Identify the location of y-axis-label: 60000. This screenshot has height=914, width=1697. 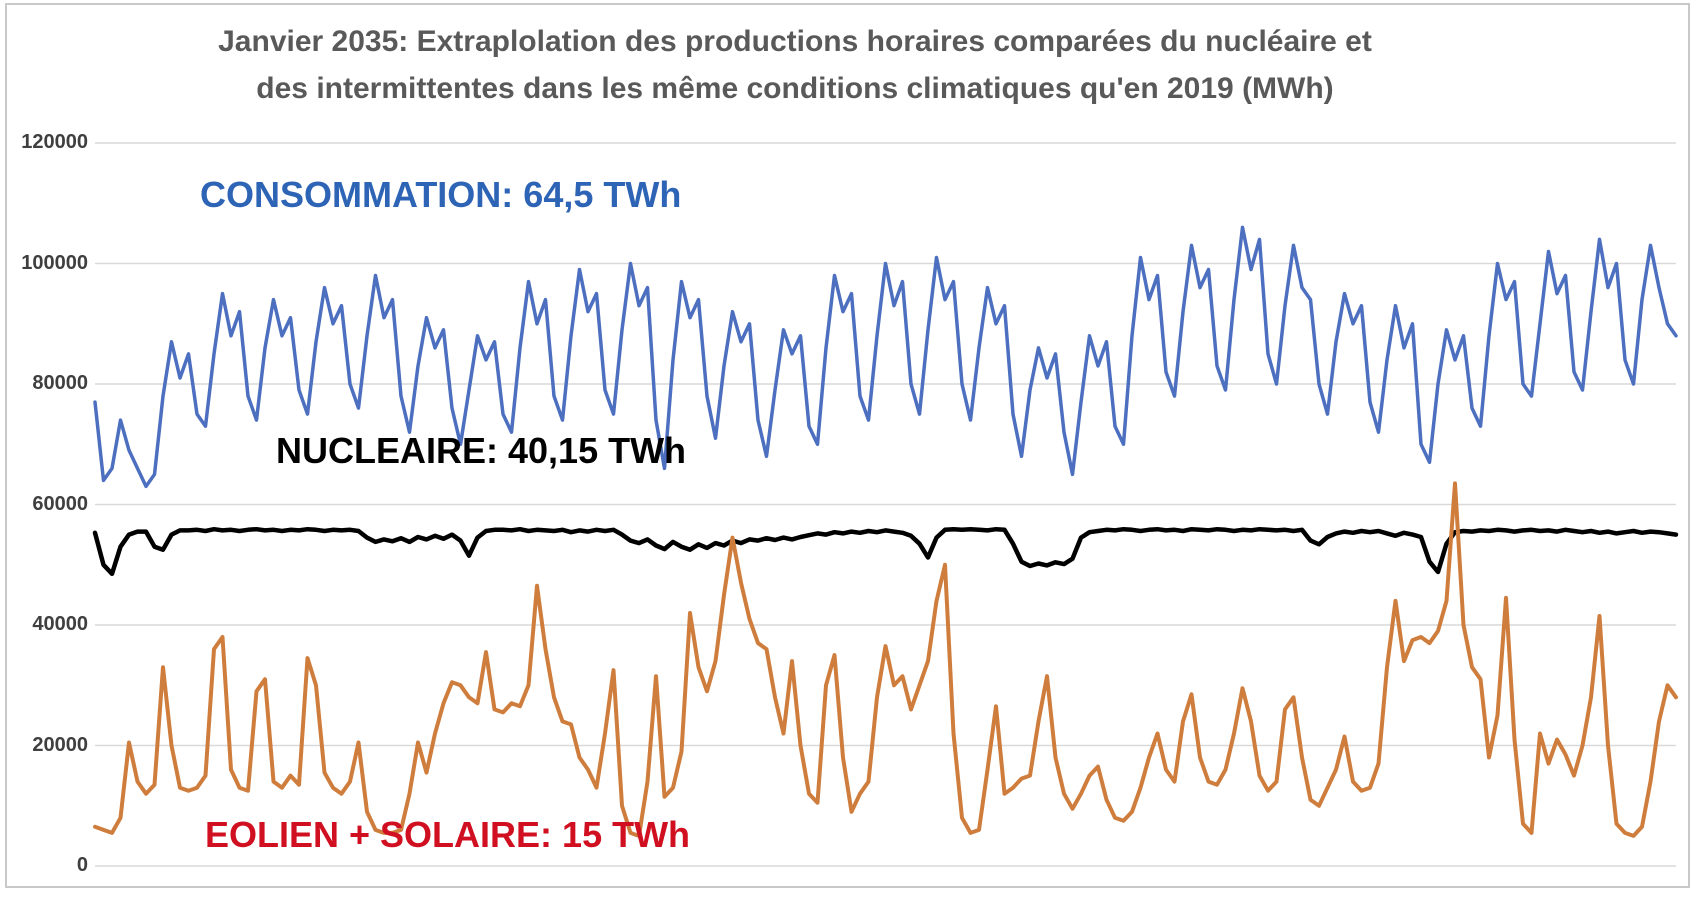
(60, 503).